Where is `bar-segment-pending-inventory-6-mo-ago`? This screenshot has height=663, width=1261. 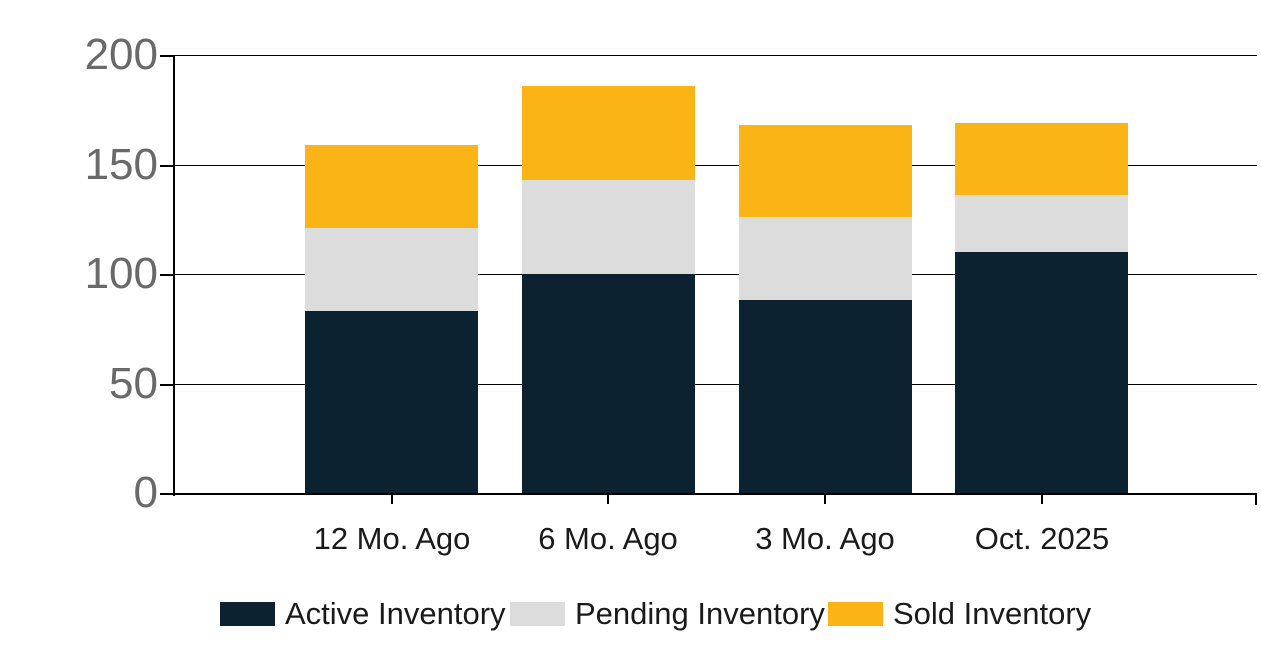 bar-segment-pending-inventory-6-mo-ago is located at coordinates (608, 227).